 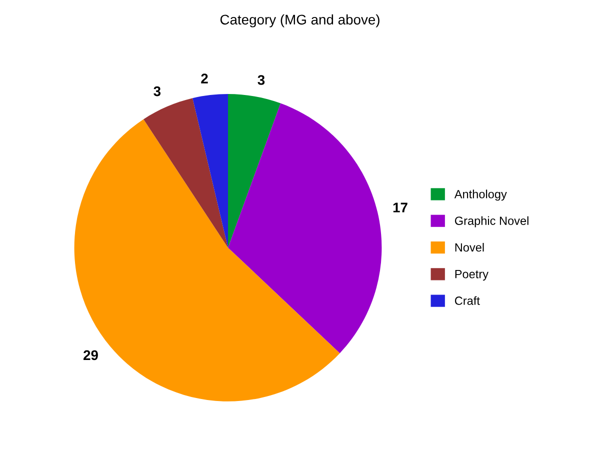 I want to click on data-label: 17, so click(x=400, y=207).